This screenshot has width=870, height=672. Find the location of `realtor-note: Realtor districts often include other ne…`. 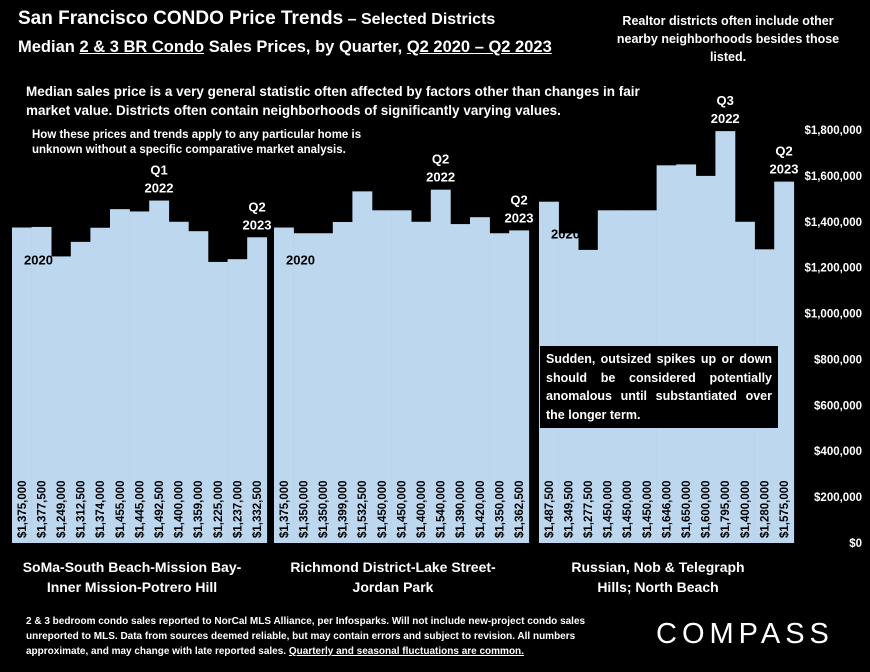

realtor-note: Realtor districts often include other ne… is located at coordinates (728, 39).